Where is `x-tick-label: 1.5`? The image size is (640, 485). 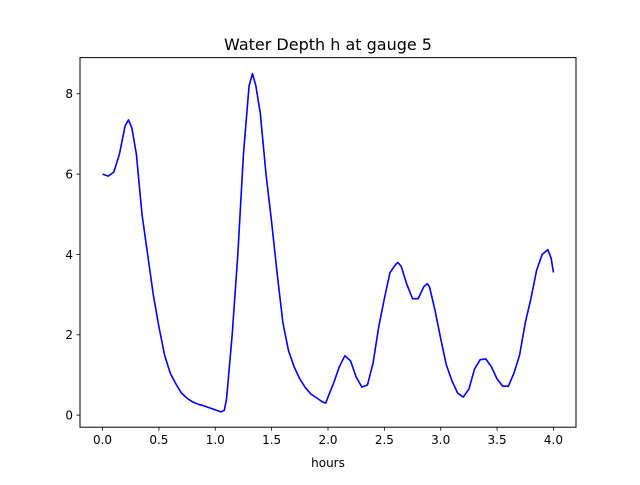
x-tick-label: 1.5 is located at coordinates (271, 440).